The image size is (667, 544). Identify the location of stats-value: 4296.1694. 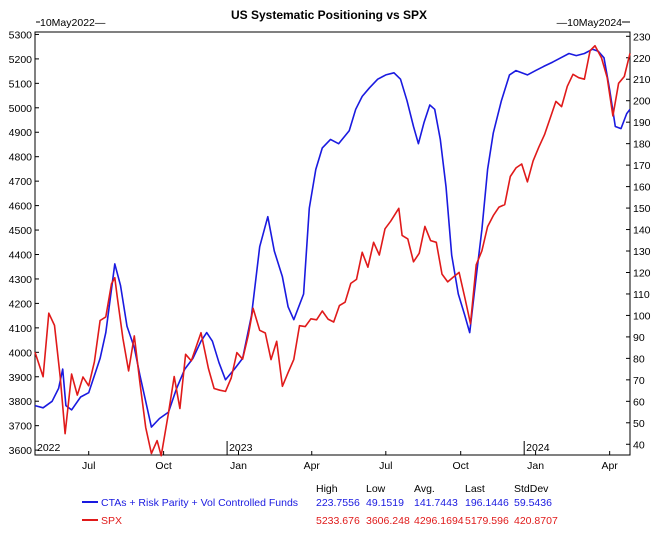
(439, 521).